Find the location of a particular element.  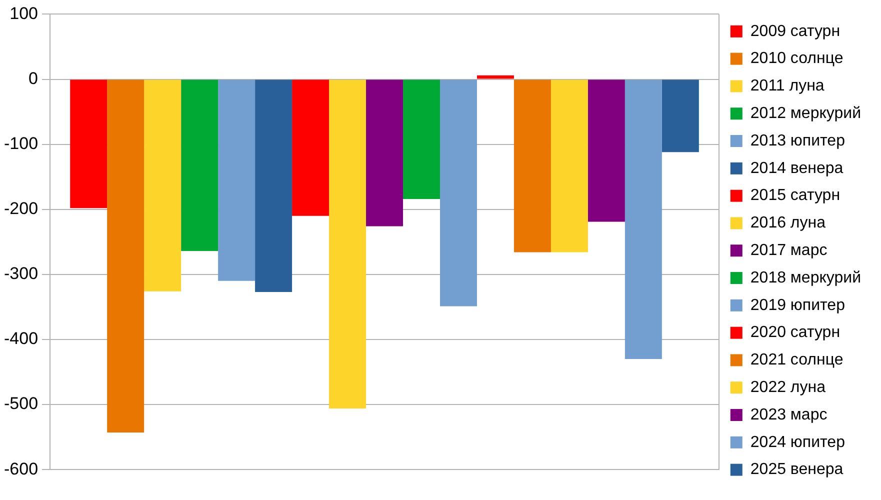

legend-label: 2013 юпитер is located at coordinates (798, 141).